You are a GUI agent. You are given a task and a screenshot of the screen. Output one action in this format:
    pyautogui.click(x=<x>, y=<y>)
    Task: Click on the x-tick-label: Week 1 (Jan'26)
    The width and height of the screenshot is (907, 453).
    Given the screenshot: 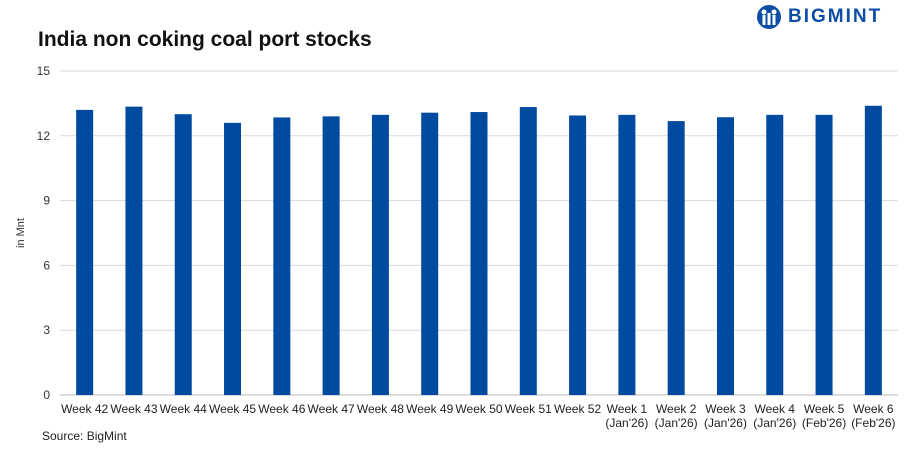 What is the action you would take?
    pyautogui.click(x=626, y=416)
    